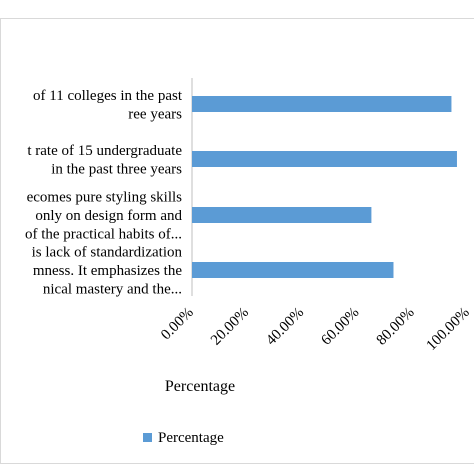  I want to click on legend: Percentage, so click(183, 438).